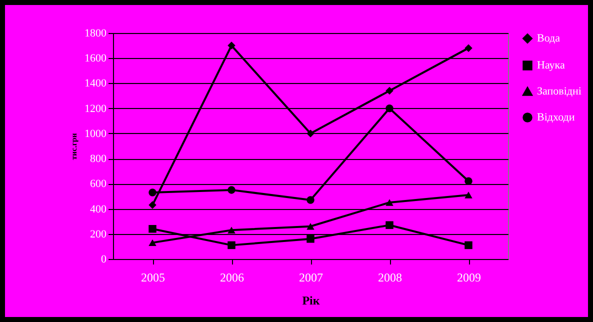 The width and height of the screenshot is (593, 322). What do you see at coordinates (559, 92) in the screenshot?
I see `legend-label: Заповідні` at bounding box center [559, 92].